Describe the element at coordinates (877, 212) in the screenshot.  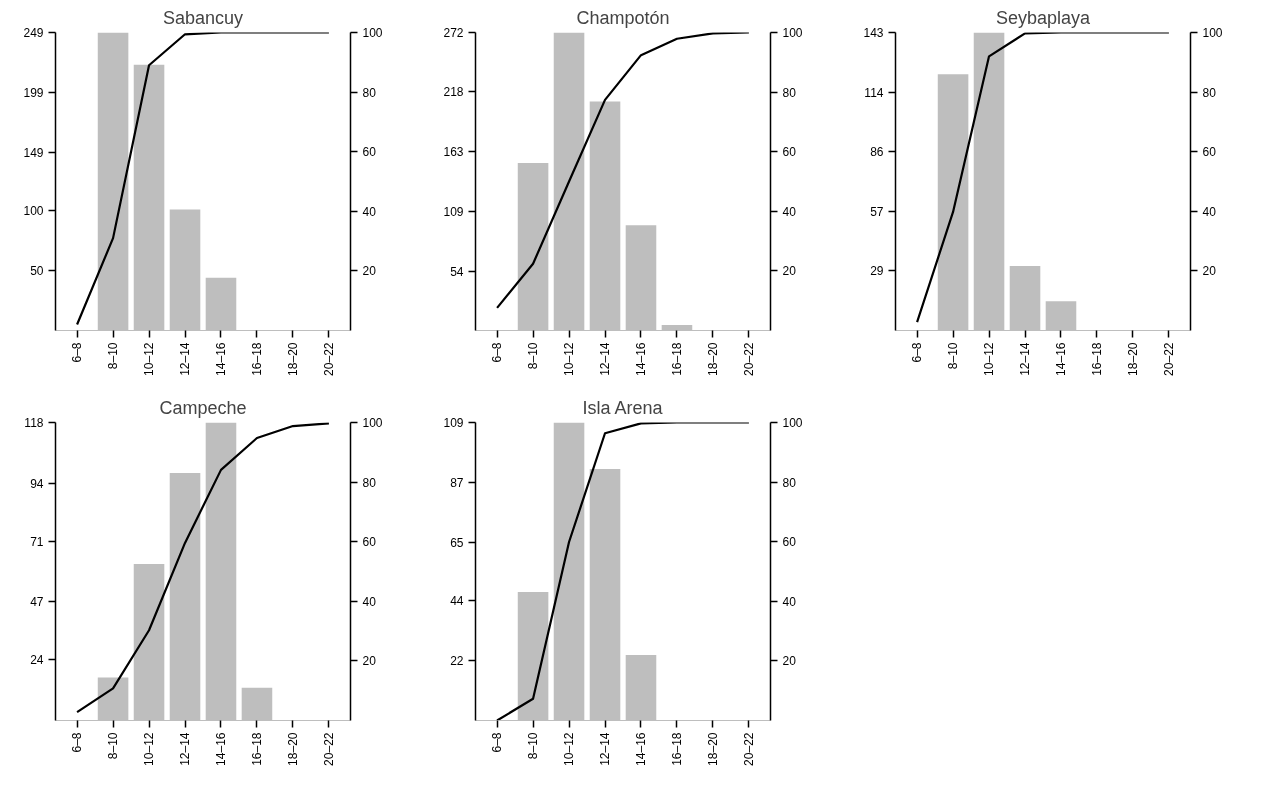
I see `y-tick-label: 57` at that location.